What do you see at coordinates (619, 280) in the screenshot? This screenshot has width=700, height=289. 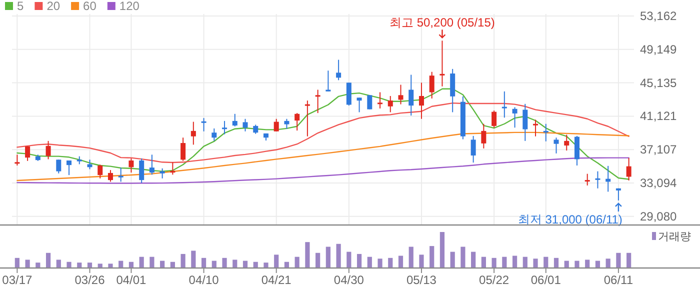 I see `x-tick-label: 06/11` at bounding box center [619, 280].